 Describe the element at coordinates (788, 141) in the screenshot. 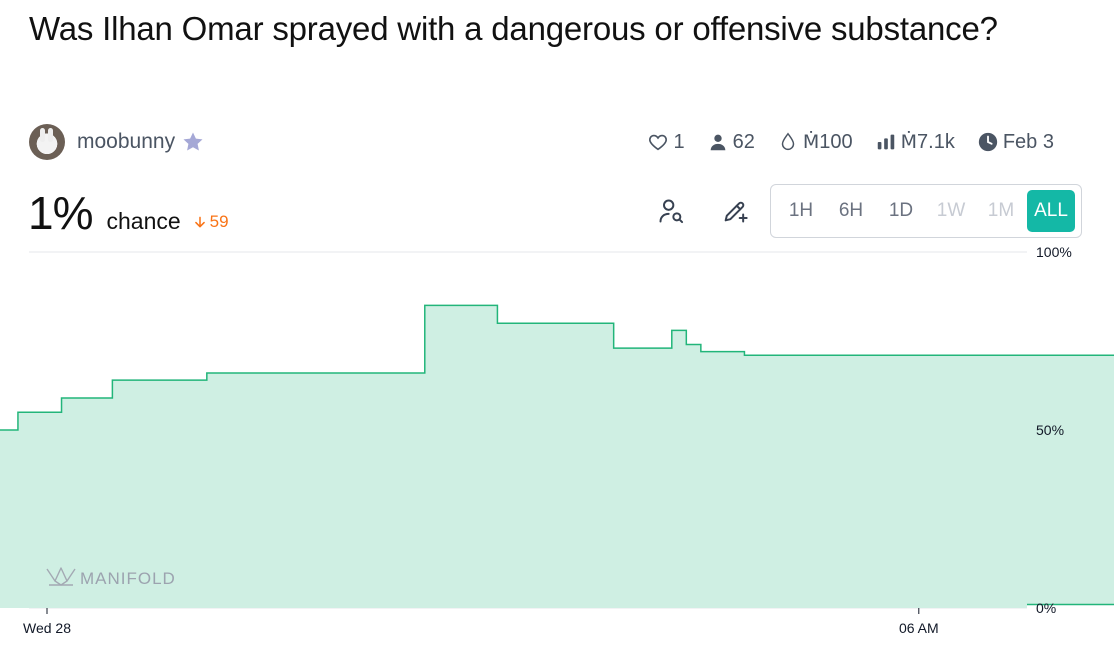

I see `droplet-icon` at that location.